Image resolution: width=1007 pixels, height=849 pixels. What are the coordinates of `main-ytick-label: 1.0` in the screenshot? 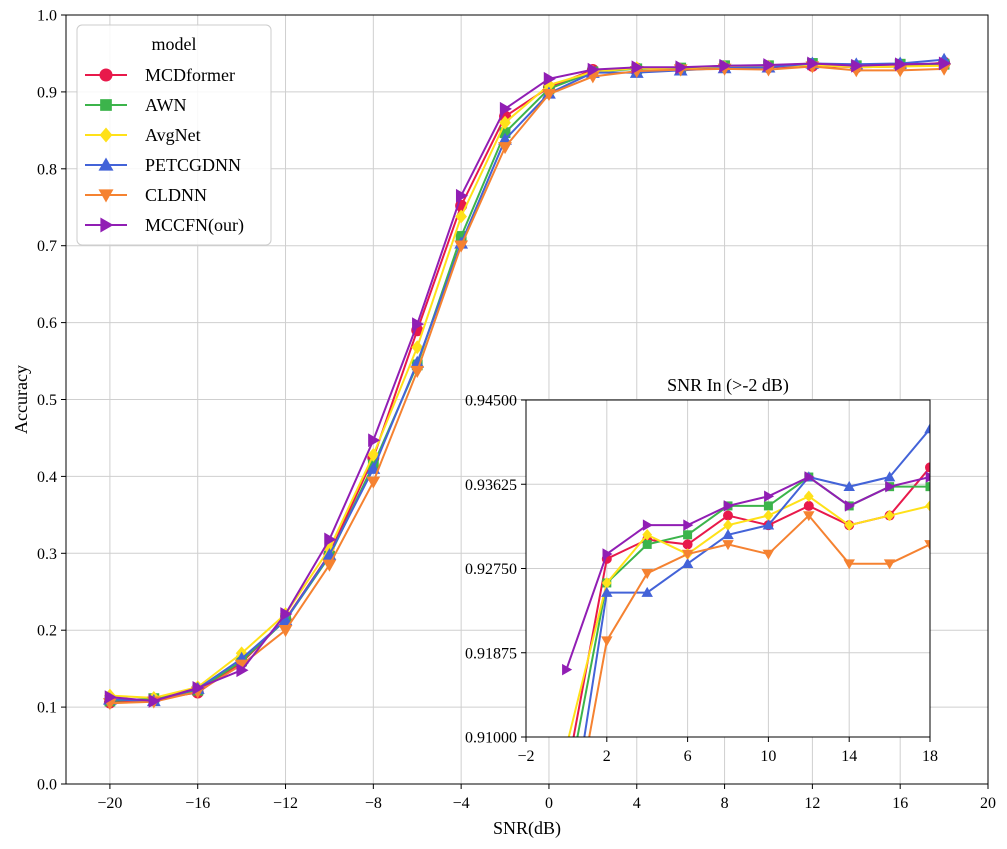 It's located at (47, 16).